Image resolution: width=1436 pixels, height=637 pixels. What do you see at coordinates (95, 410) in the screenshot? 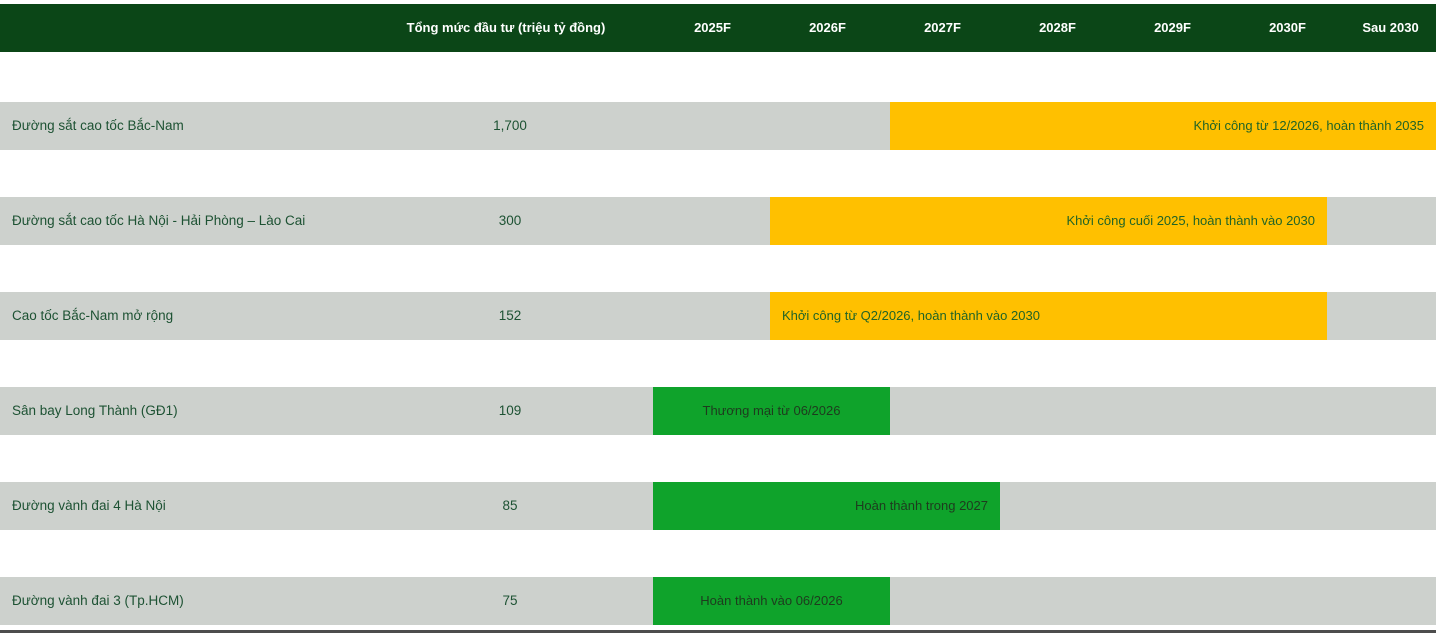
I see `project-label: Sân bay Long Thành (GĐ1)` at bounding box center [95, 410].